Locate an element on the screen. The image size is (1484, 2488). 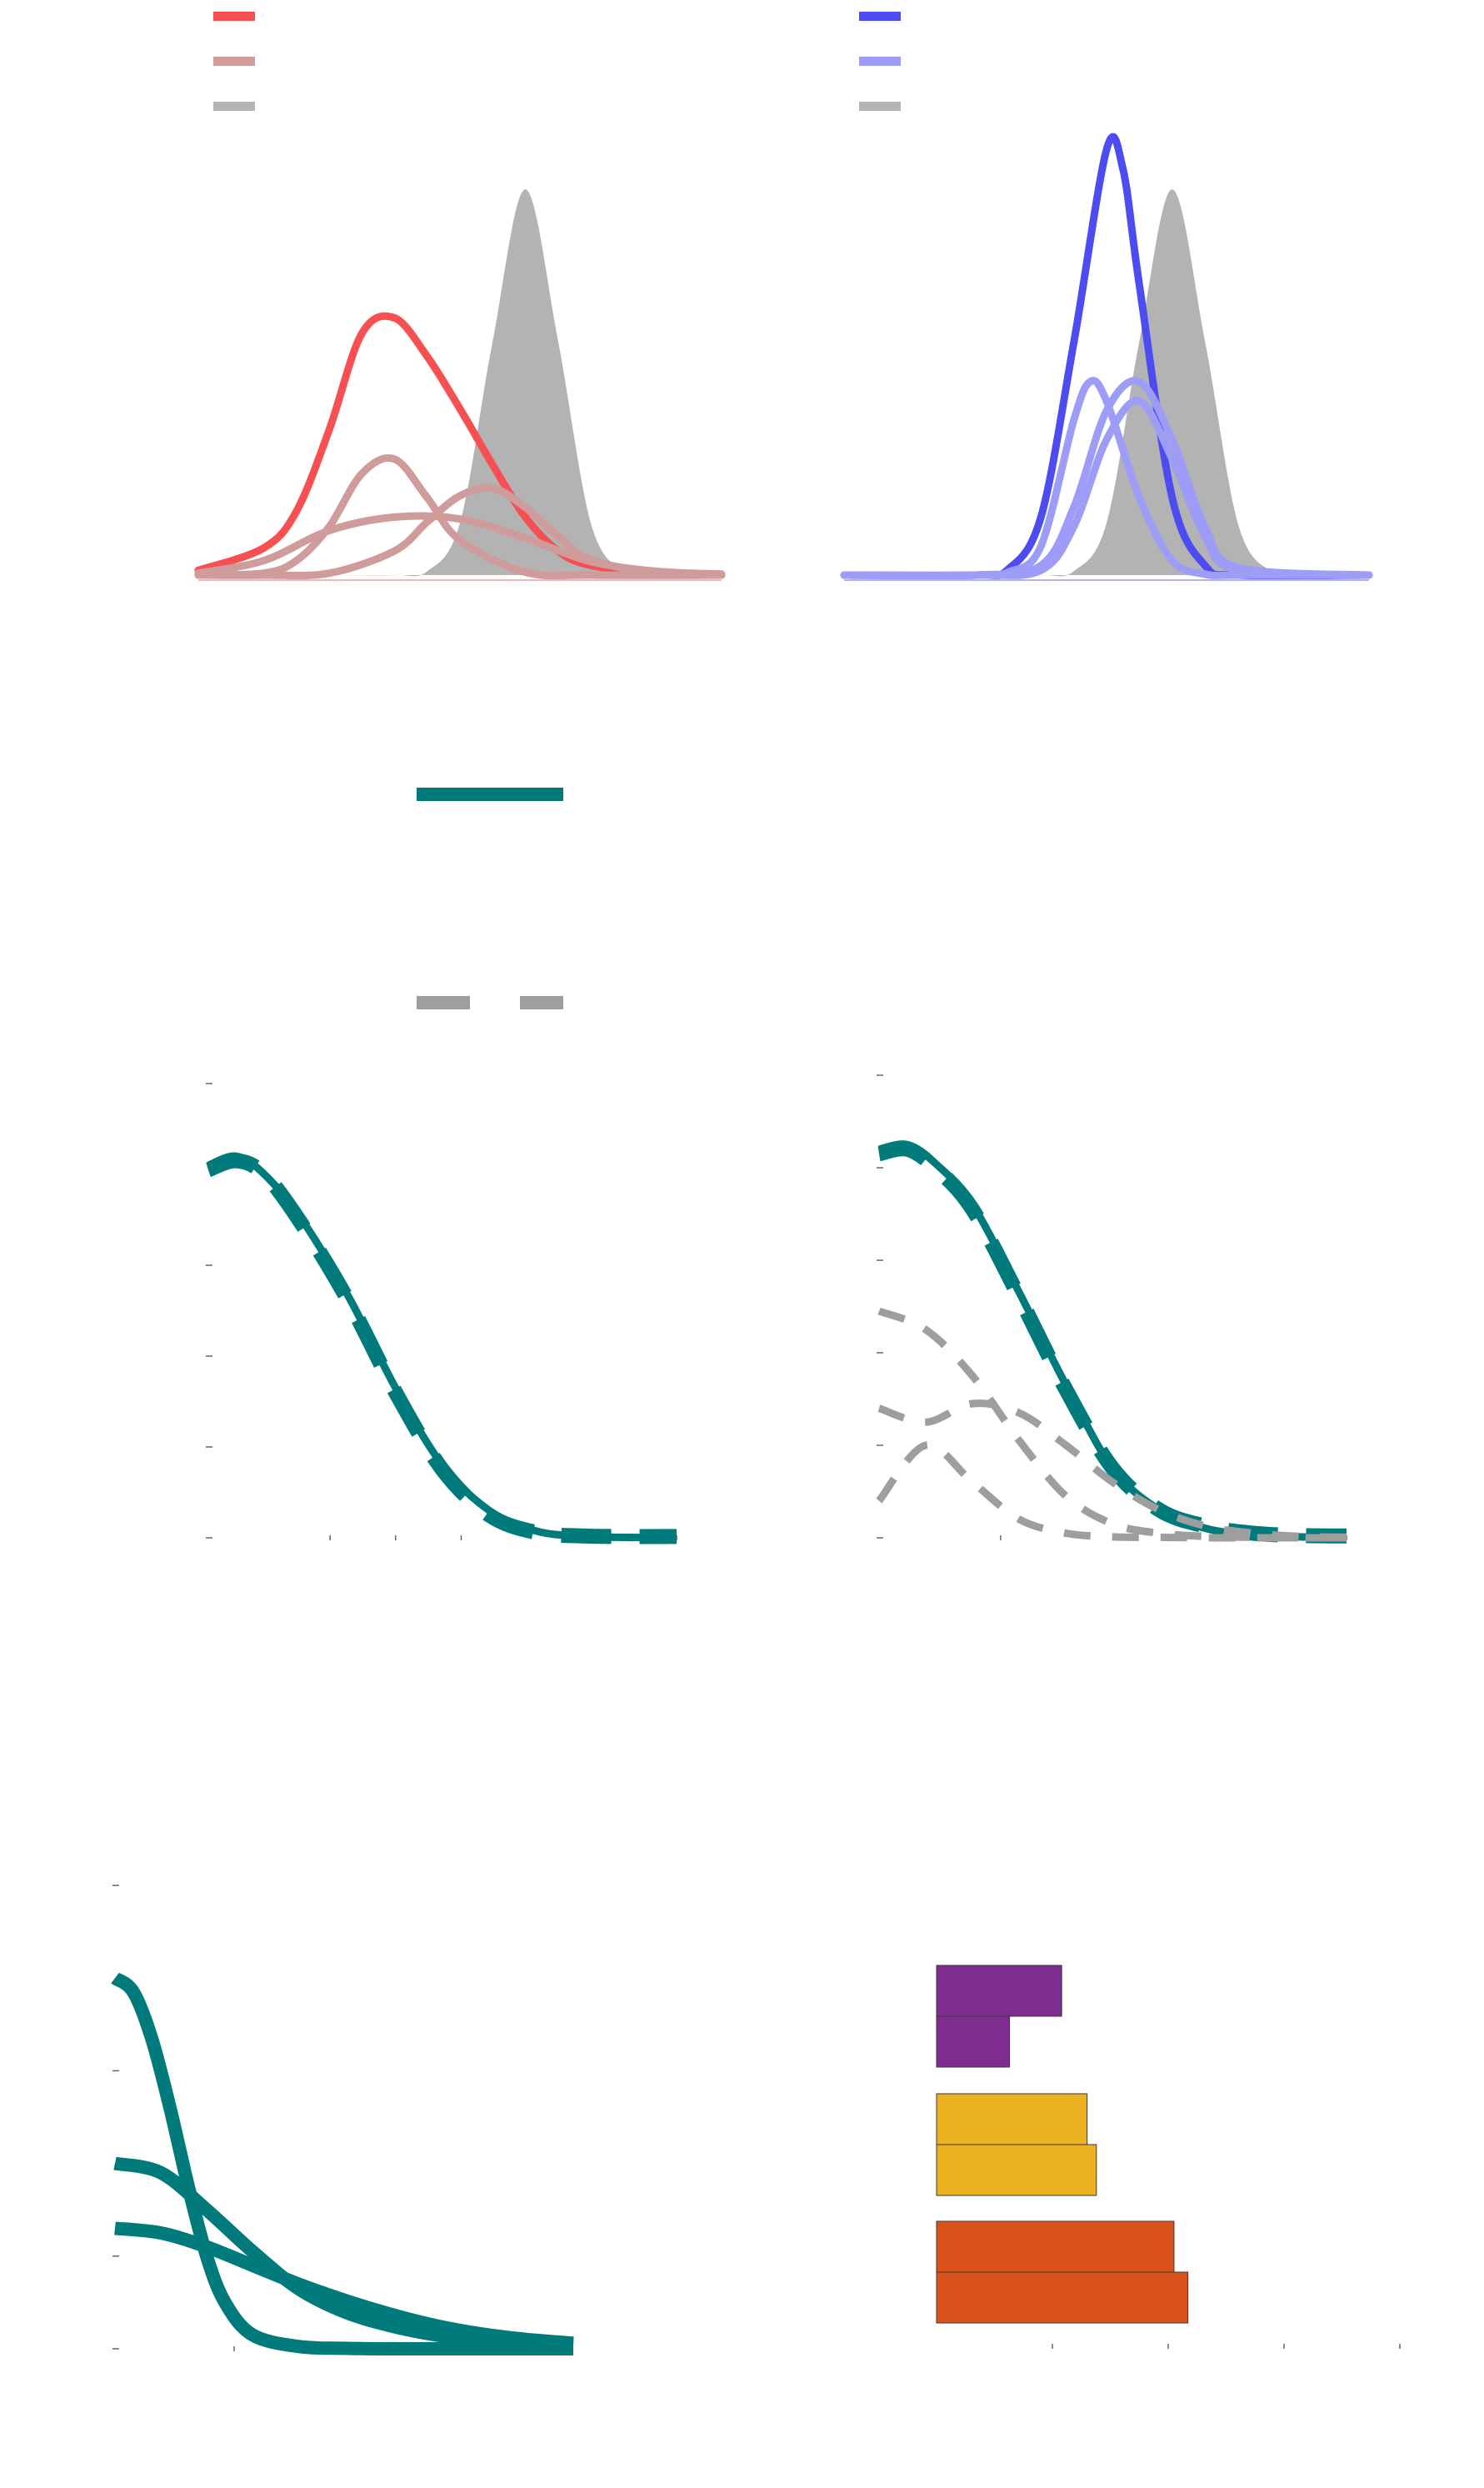
line-style-legend is located at coordinates (490, 899).